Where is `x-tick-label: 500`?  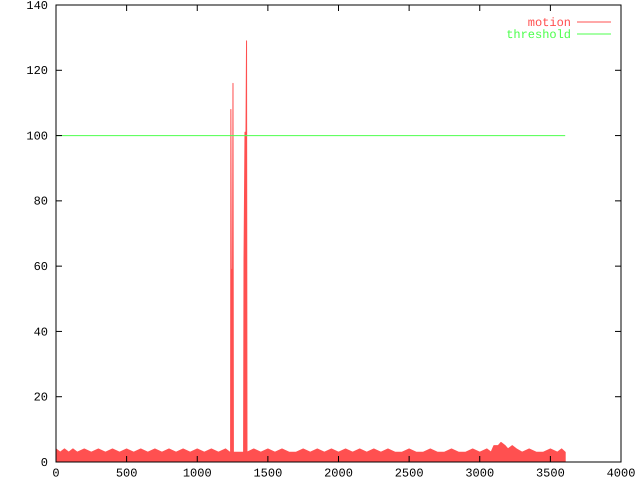
x-tick-label: 500 is located at coordinates (127, 473).